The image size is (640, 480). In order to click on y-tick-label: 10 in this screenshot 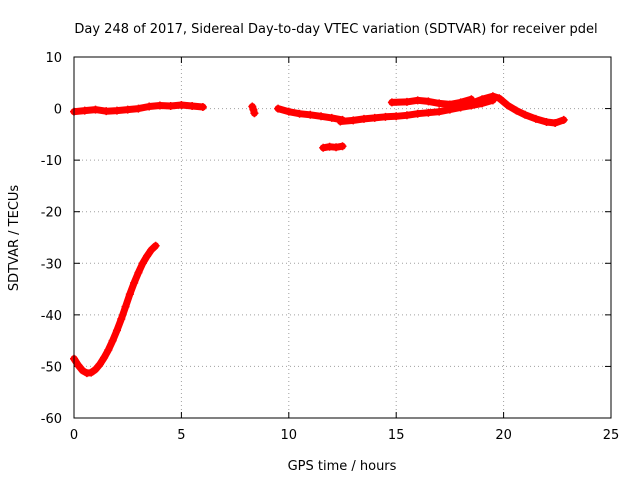, I will do `click(53, 58)`.